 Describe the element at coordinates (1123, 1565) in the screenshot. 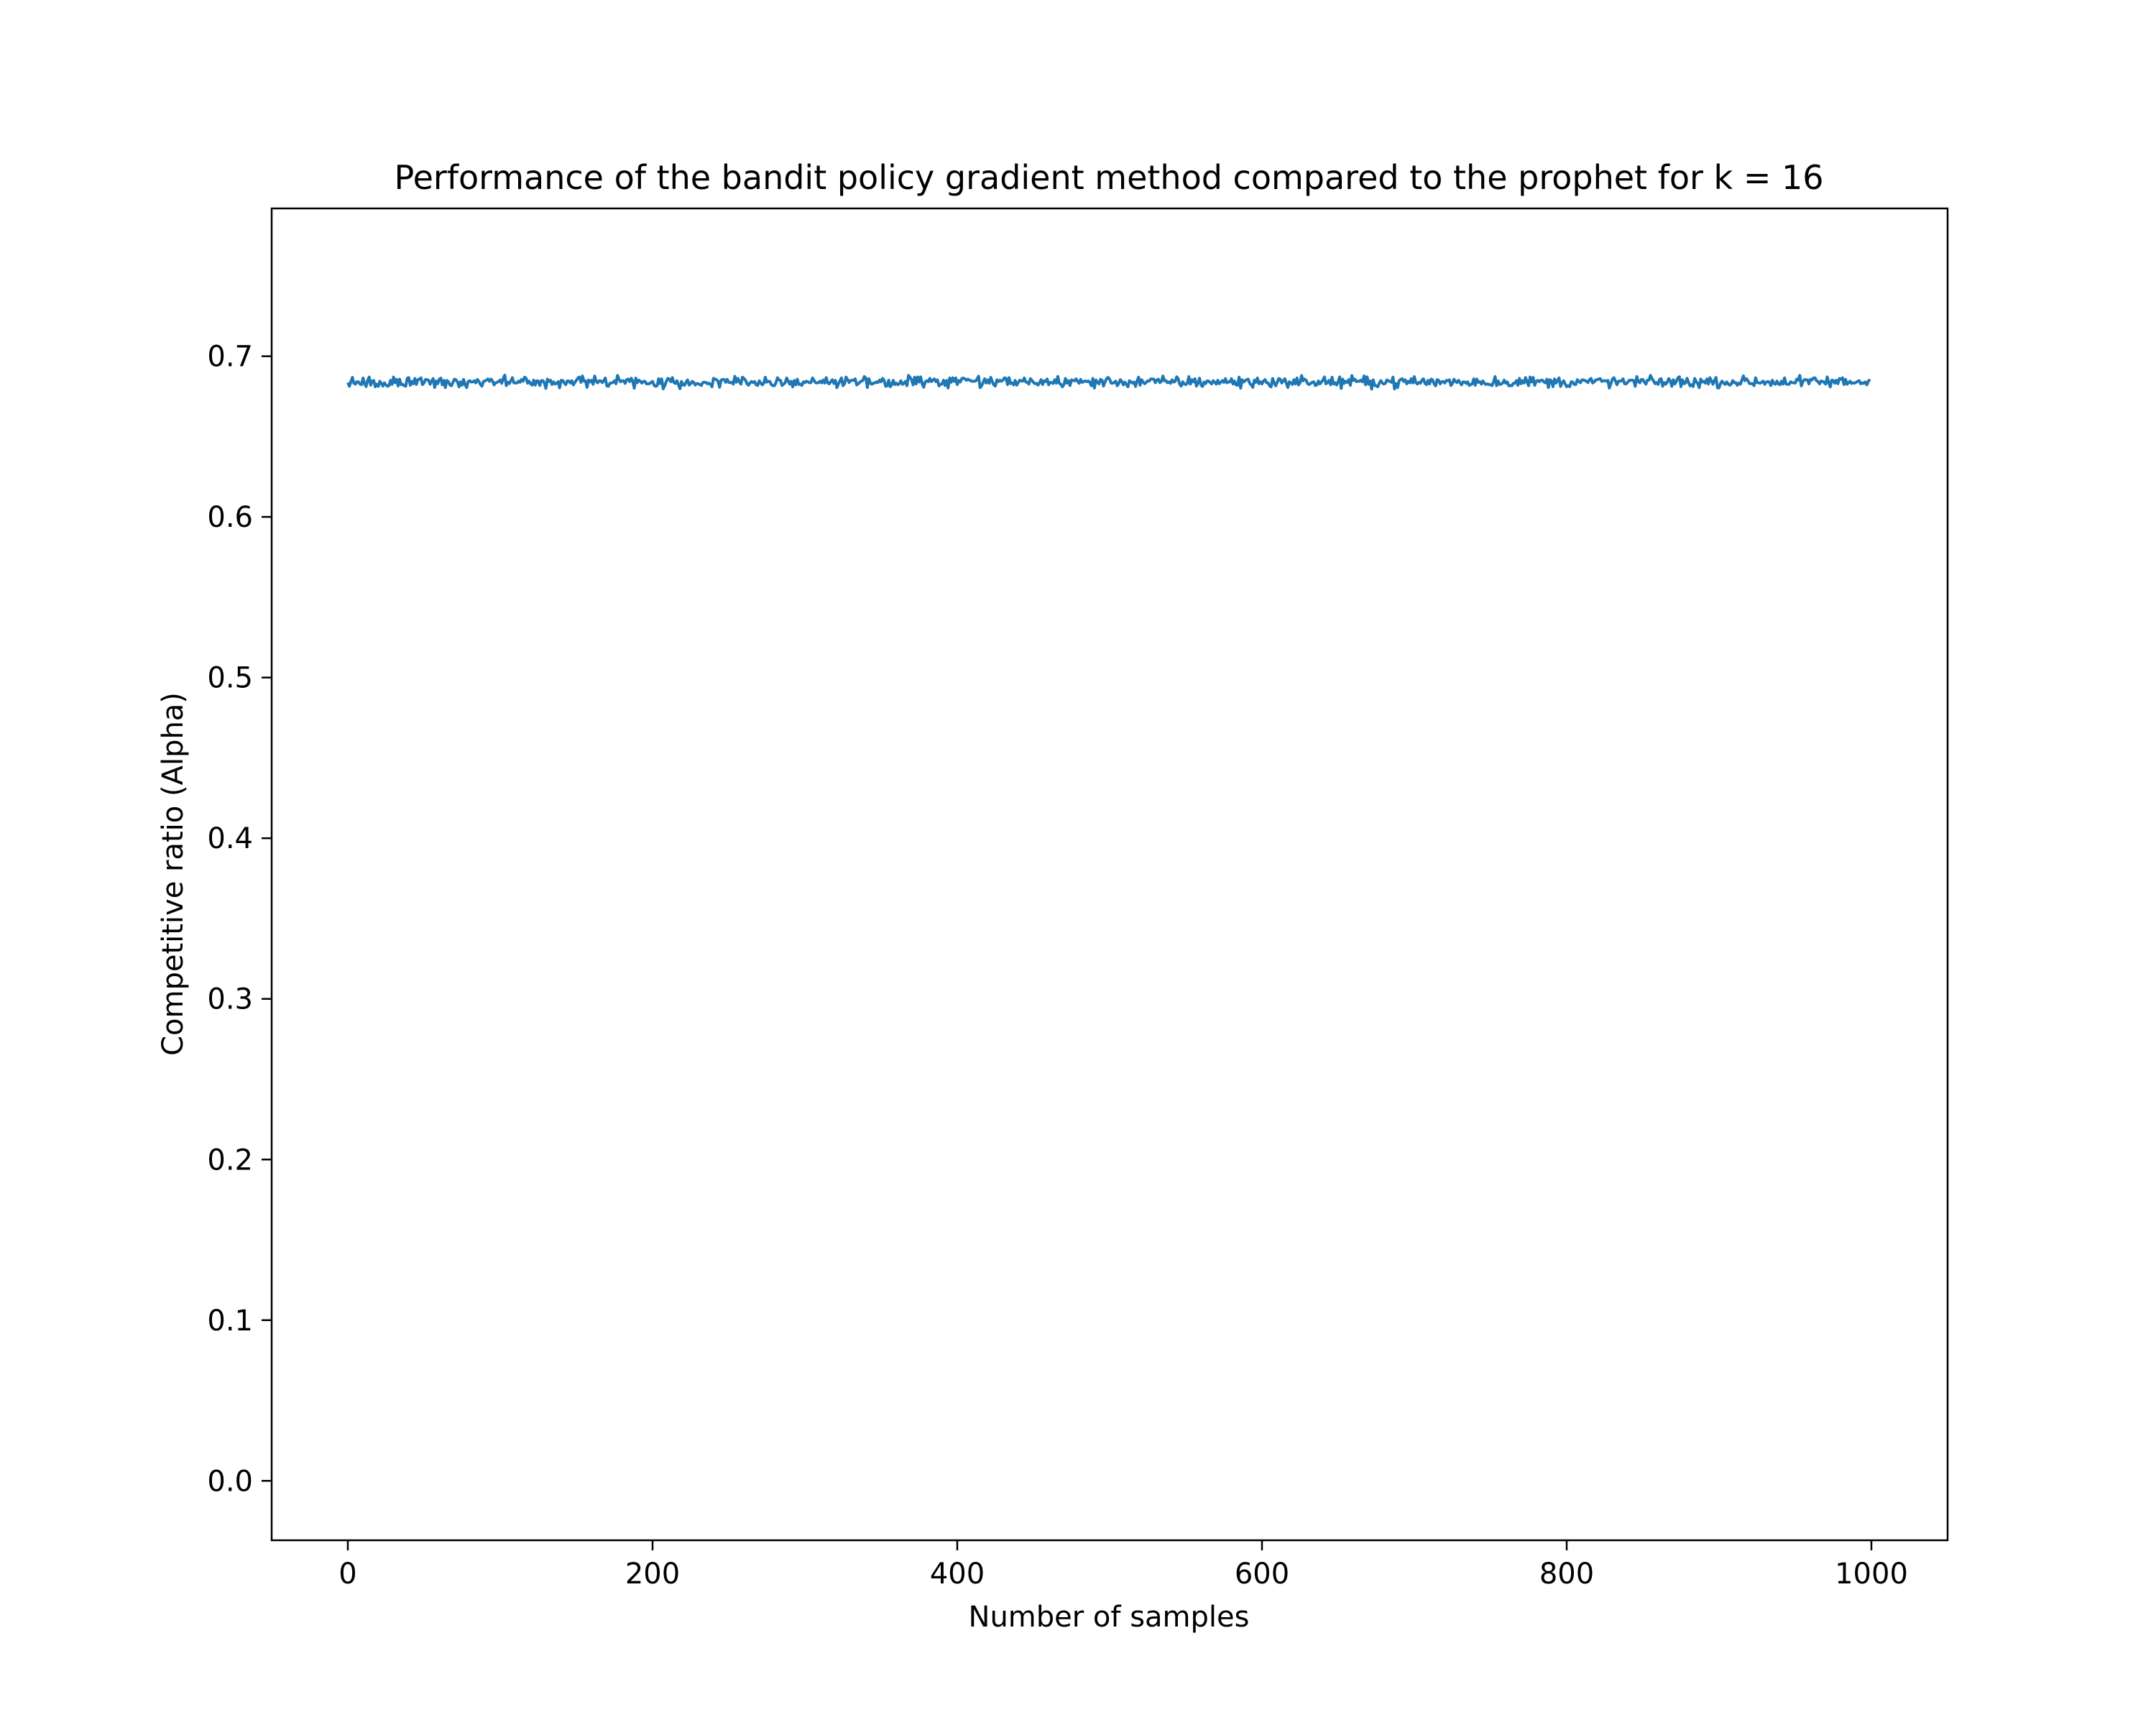

I see `x-axis: 0 200 400 600 800 1000` at that location.